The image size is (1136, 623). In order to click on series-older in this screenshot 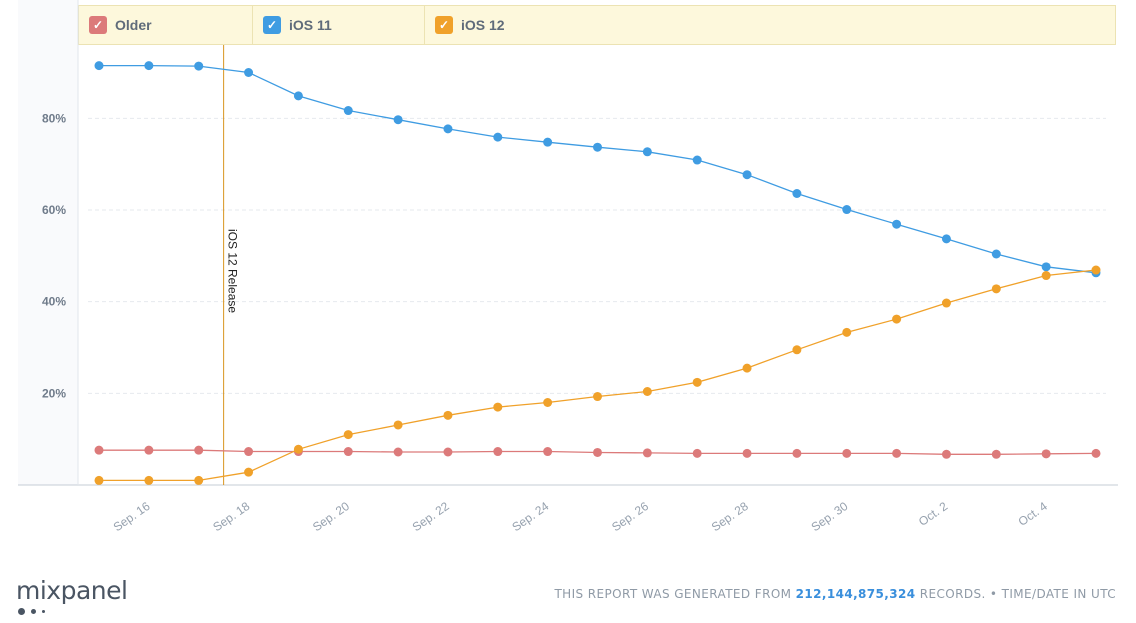, I will do `click(597, 452)`.